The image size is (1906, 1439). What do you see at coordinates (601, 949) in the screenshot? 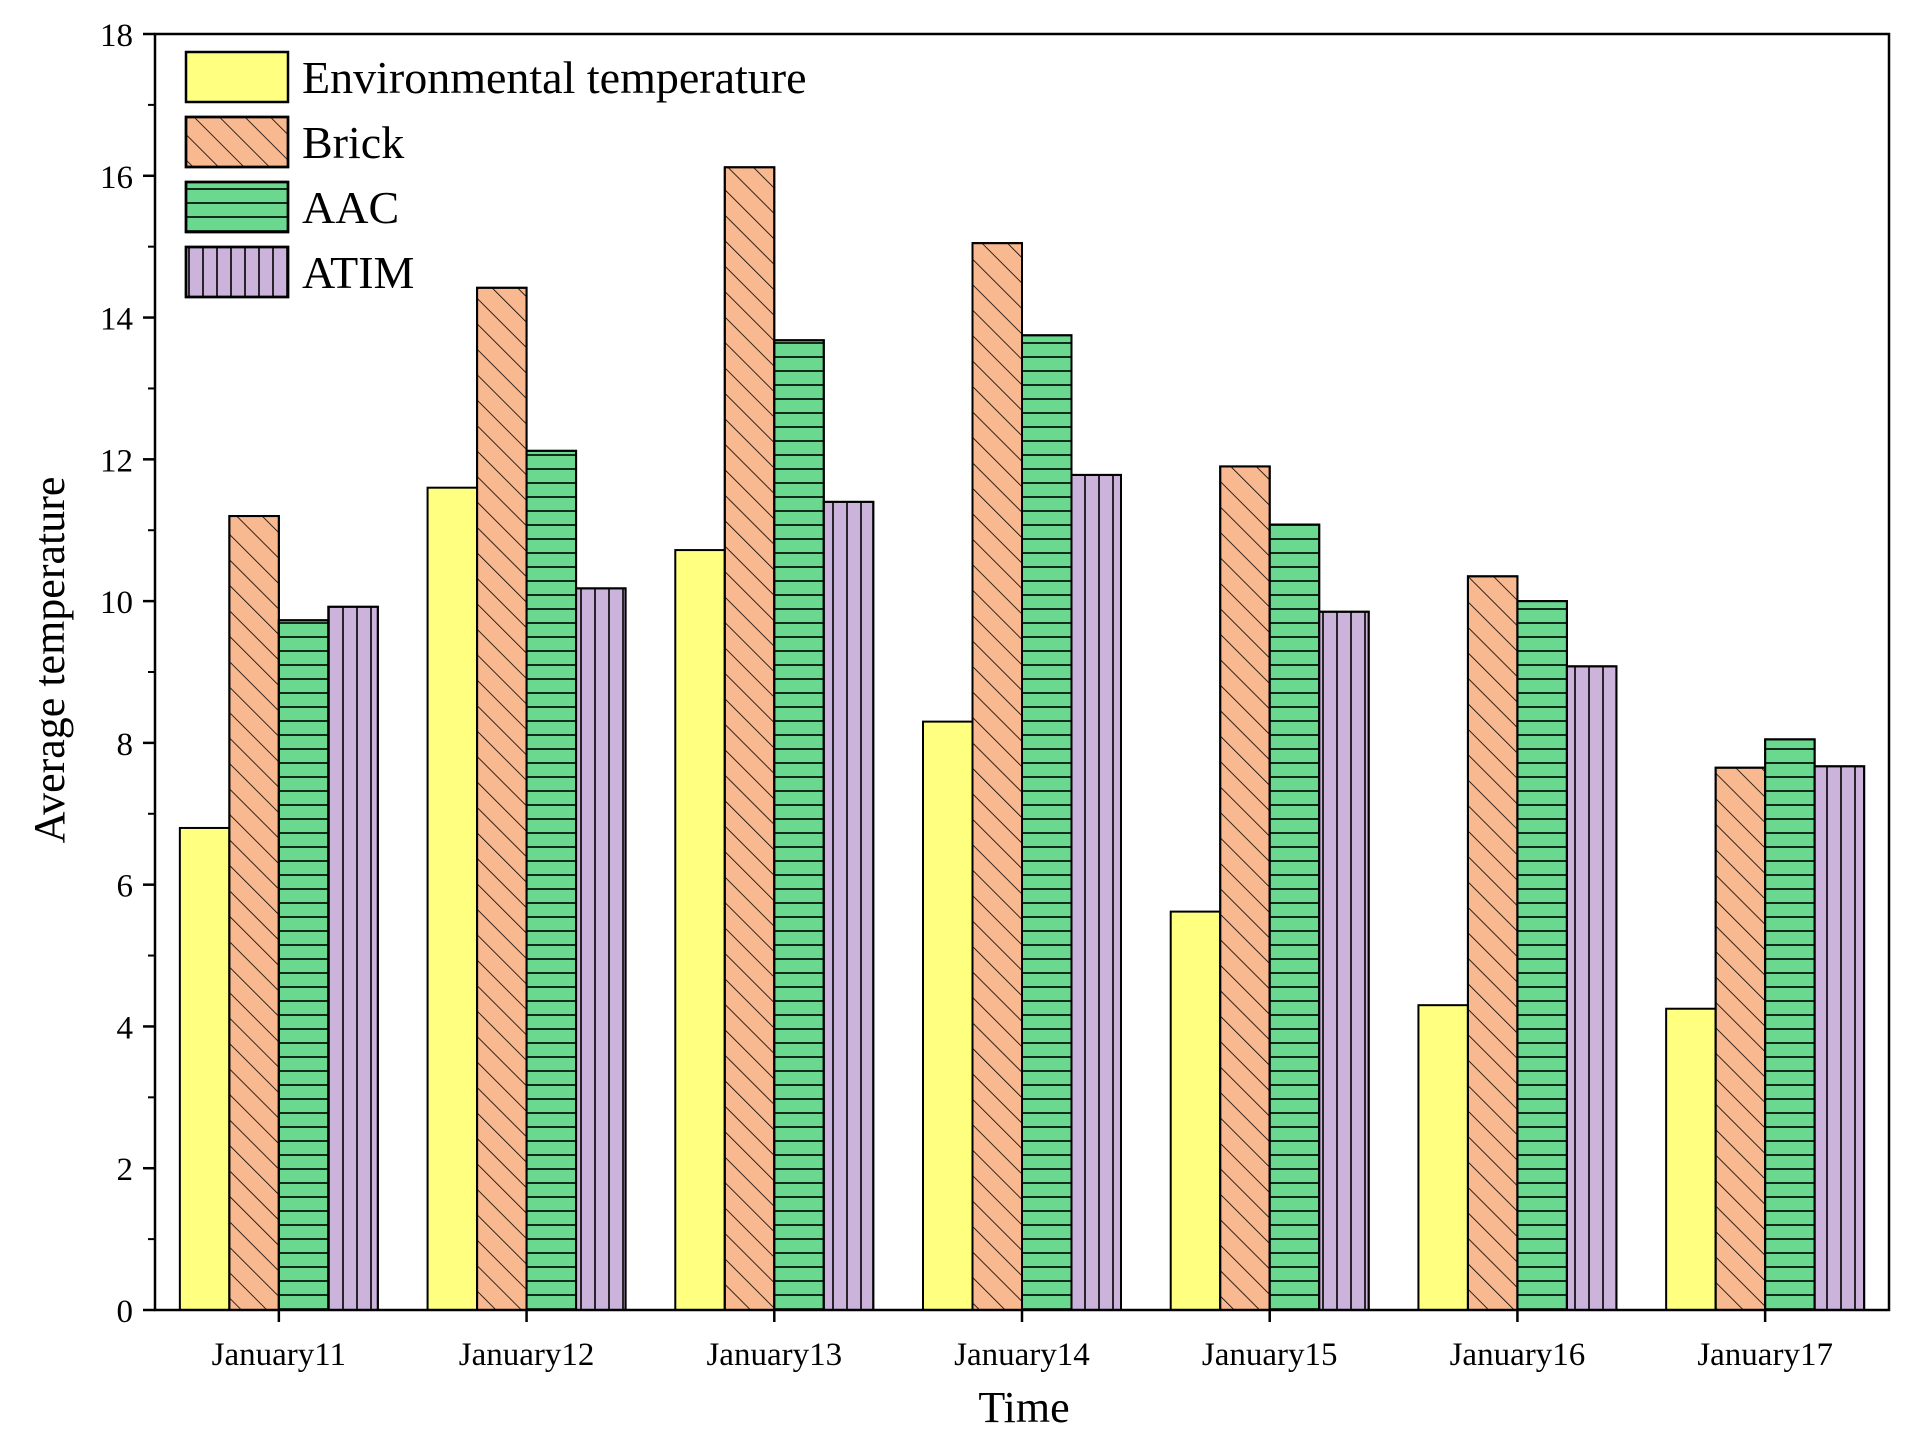
I see `bar-hatch-atim-january12` at bounding box center [601, 949].